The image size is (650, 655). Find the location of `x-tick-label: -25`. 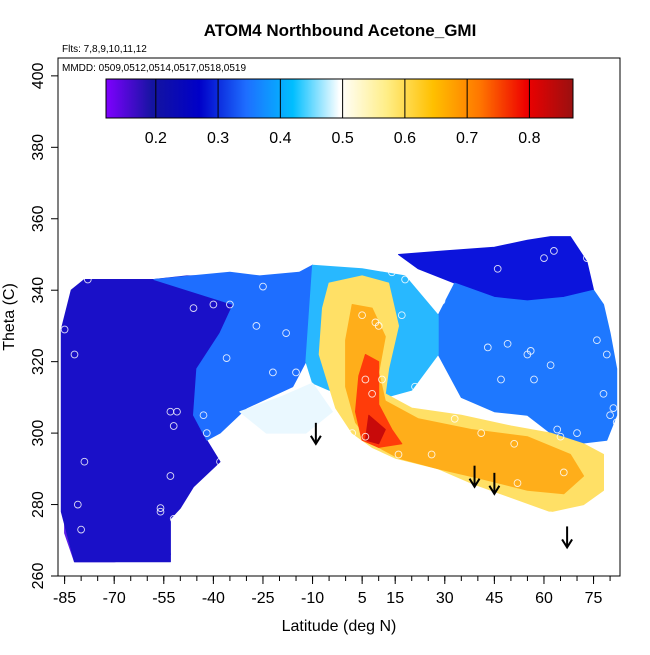

x-tick-label: -25 is located at coordinates (262, 598).